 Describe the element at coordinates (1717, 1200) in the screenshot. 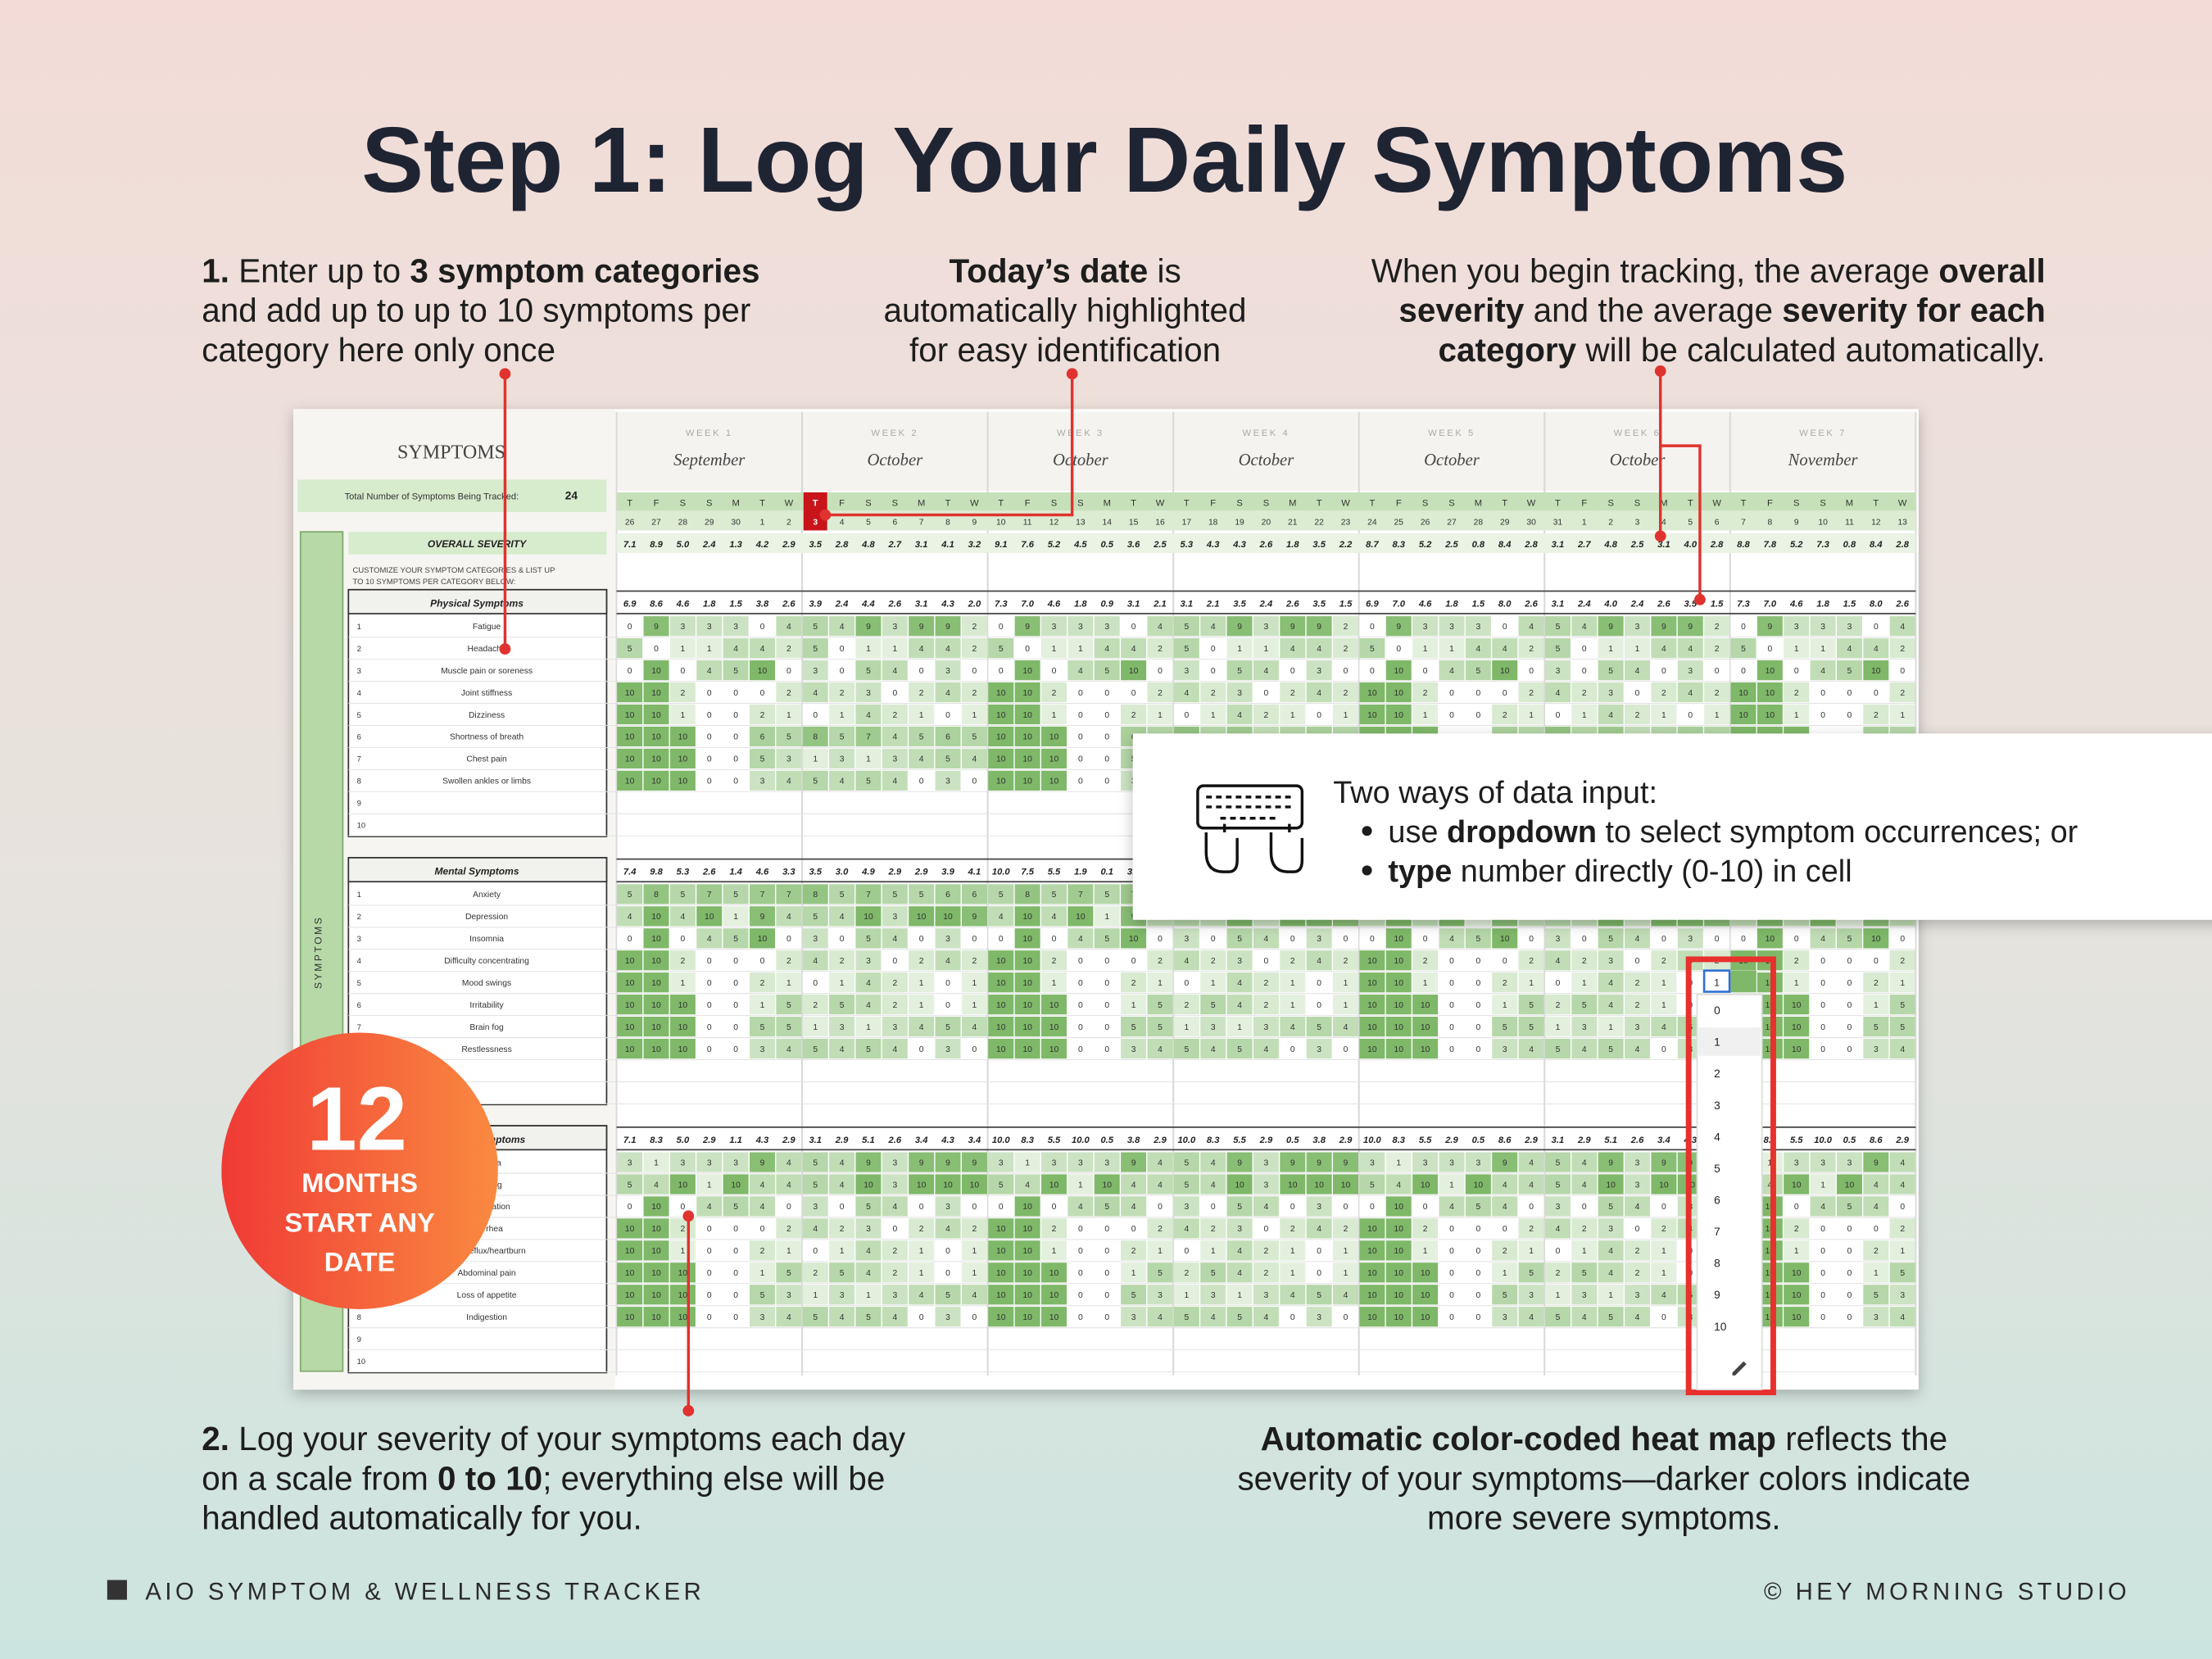

I see `dropdown-option: 6` at that location.